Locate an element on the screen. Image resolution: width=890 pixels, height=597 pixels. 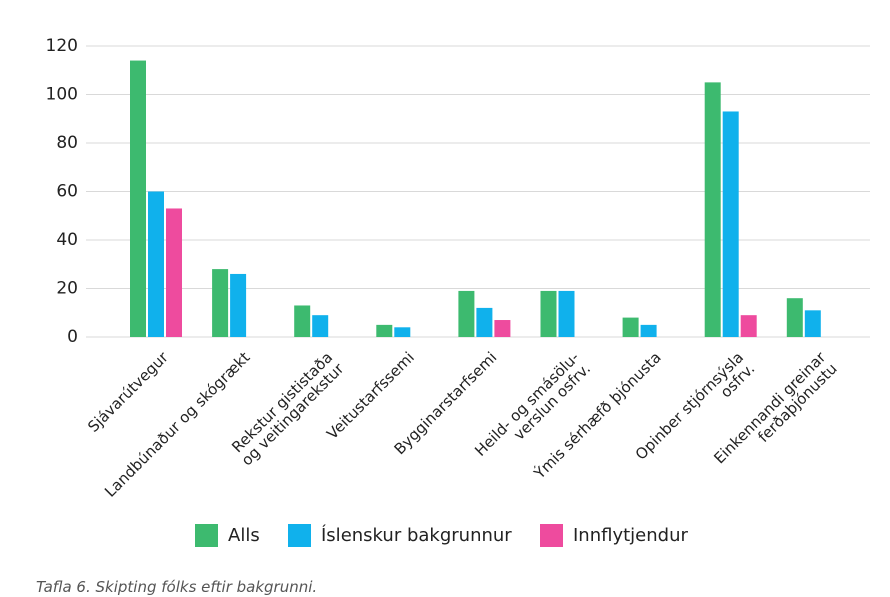
y-tick-label: 60 is located at coordinates (67, 192).